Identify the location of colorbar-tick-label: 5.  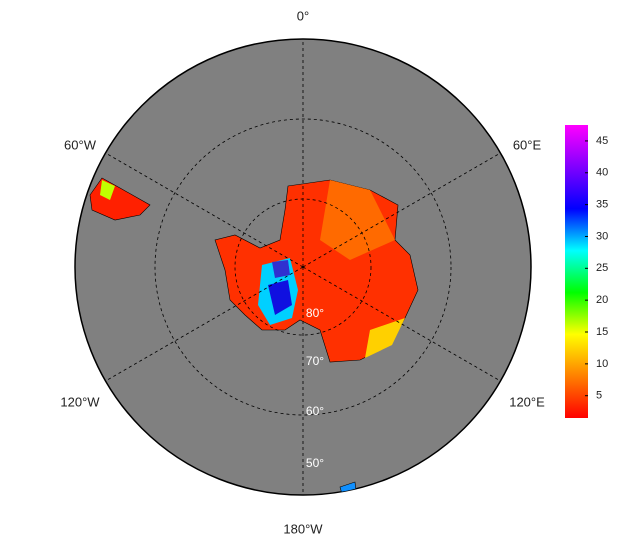
(599, 396).